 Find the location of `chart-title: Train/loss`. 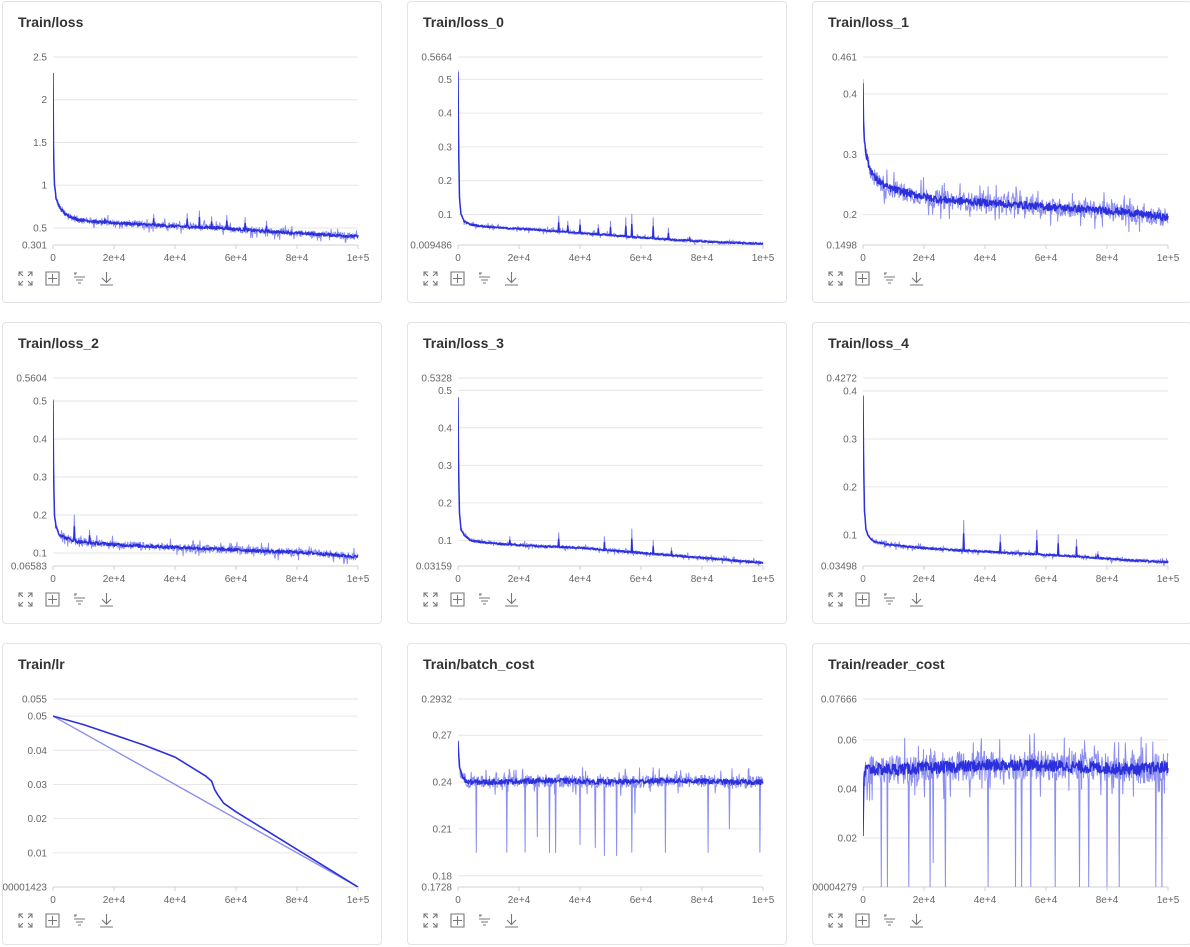

chart-title: Train/loss is located at coordinates (51, 22).